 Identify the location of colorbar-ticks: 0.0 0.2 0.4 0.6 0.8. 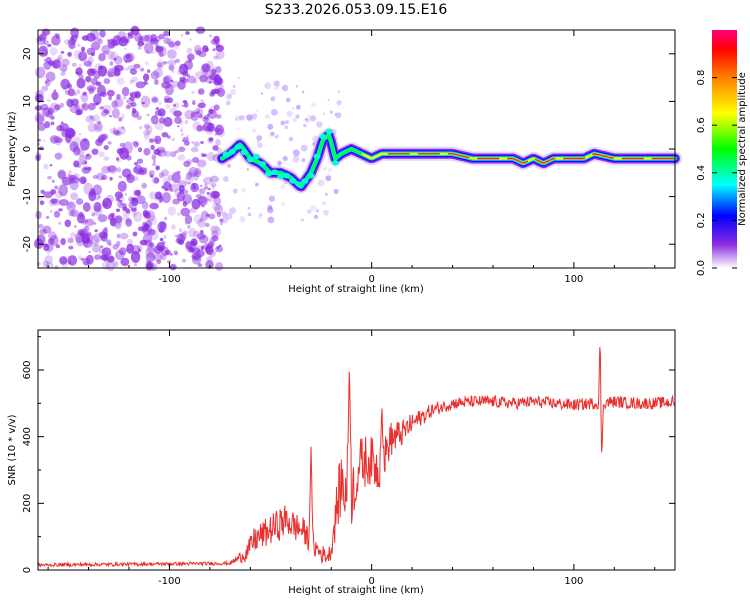
(716, 173).